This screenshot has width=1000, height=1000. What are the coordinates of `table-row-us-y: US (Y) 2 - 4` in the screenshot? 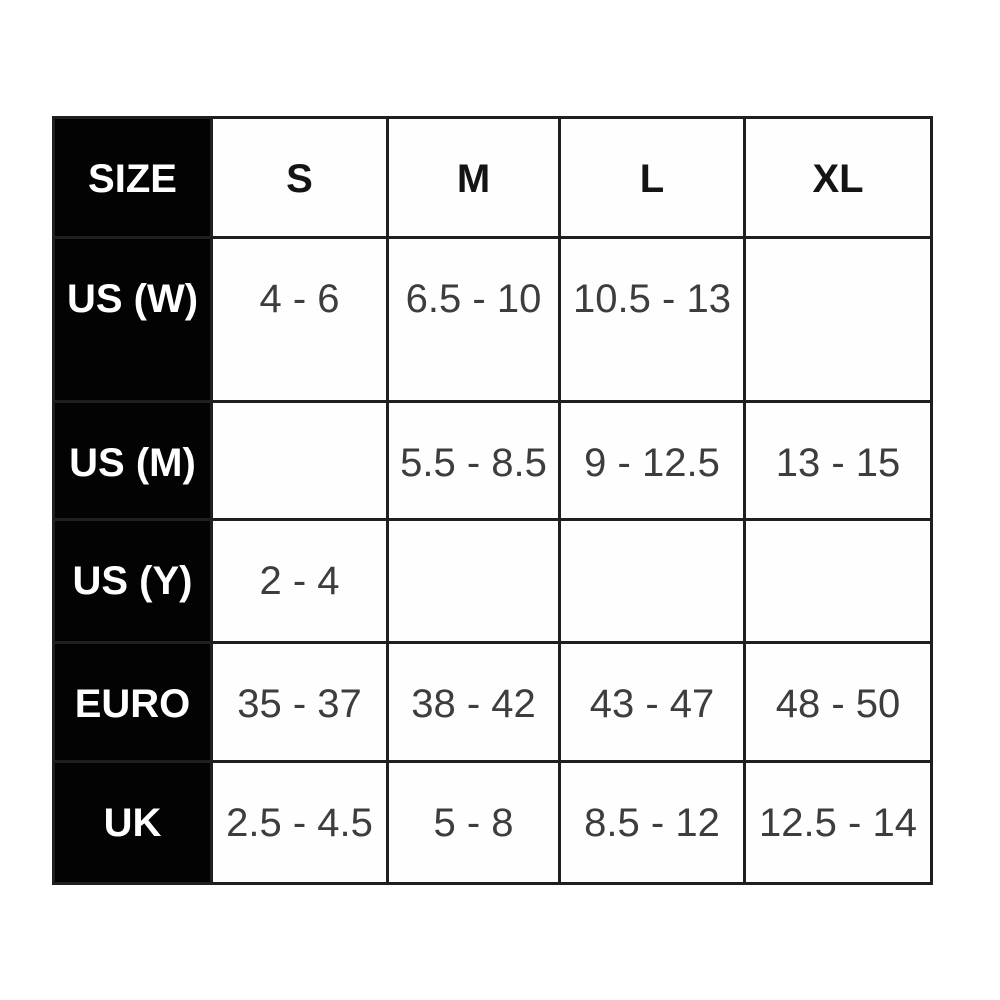 It's located at (492, 581).